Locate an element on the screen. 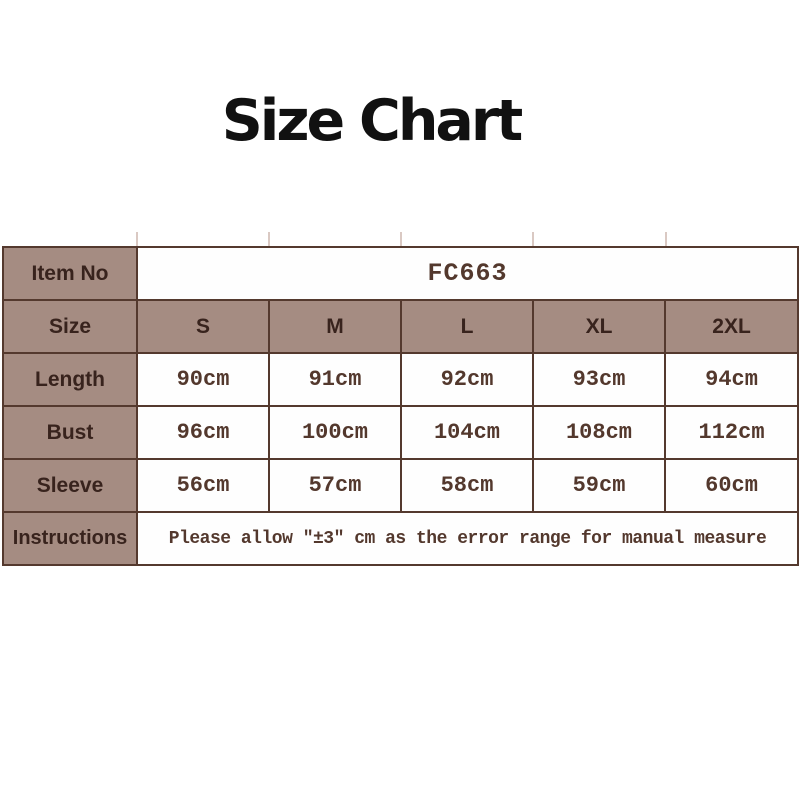  table-row-sleeve: Sleeve 56cm 57cm 58cm 59cm 60cm is located at coordinates (401, 485).